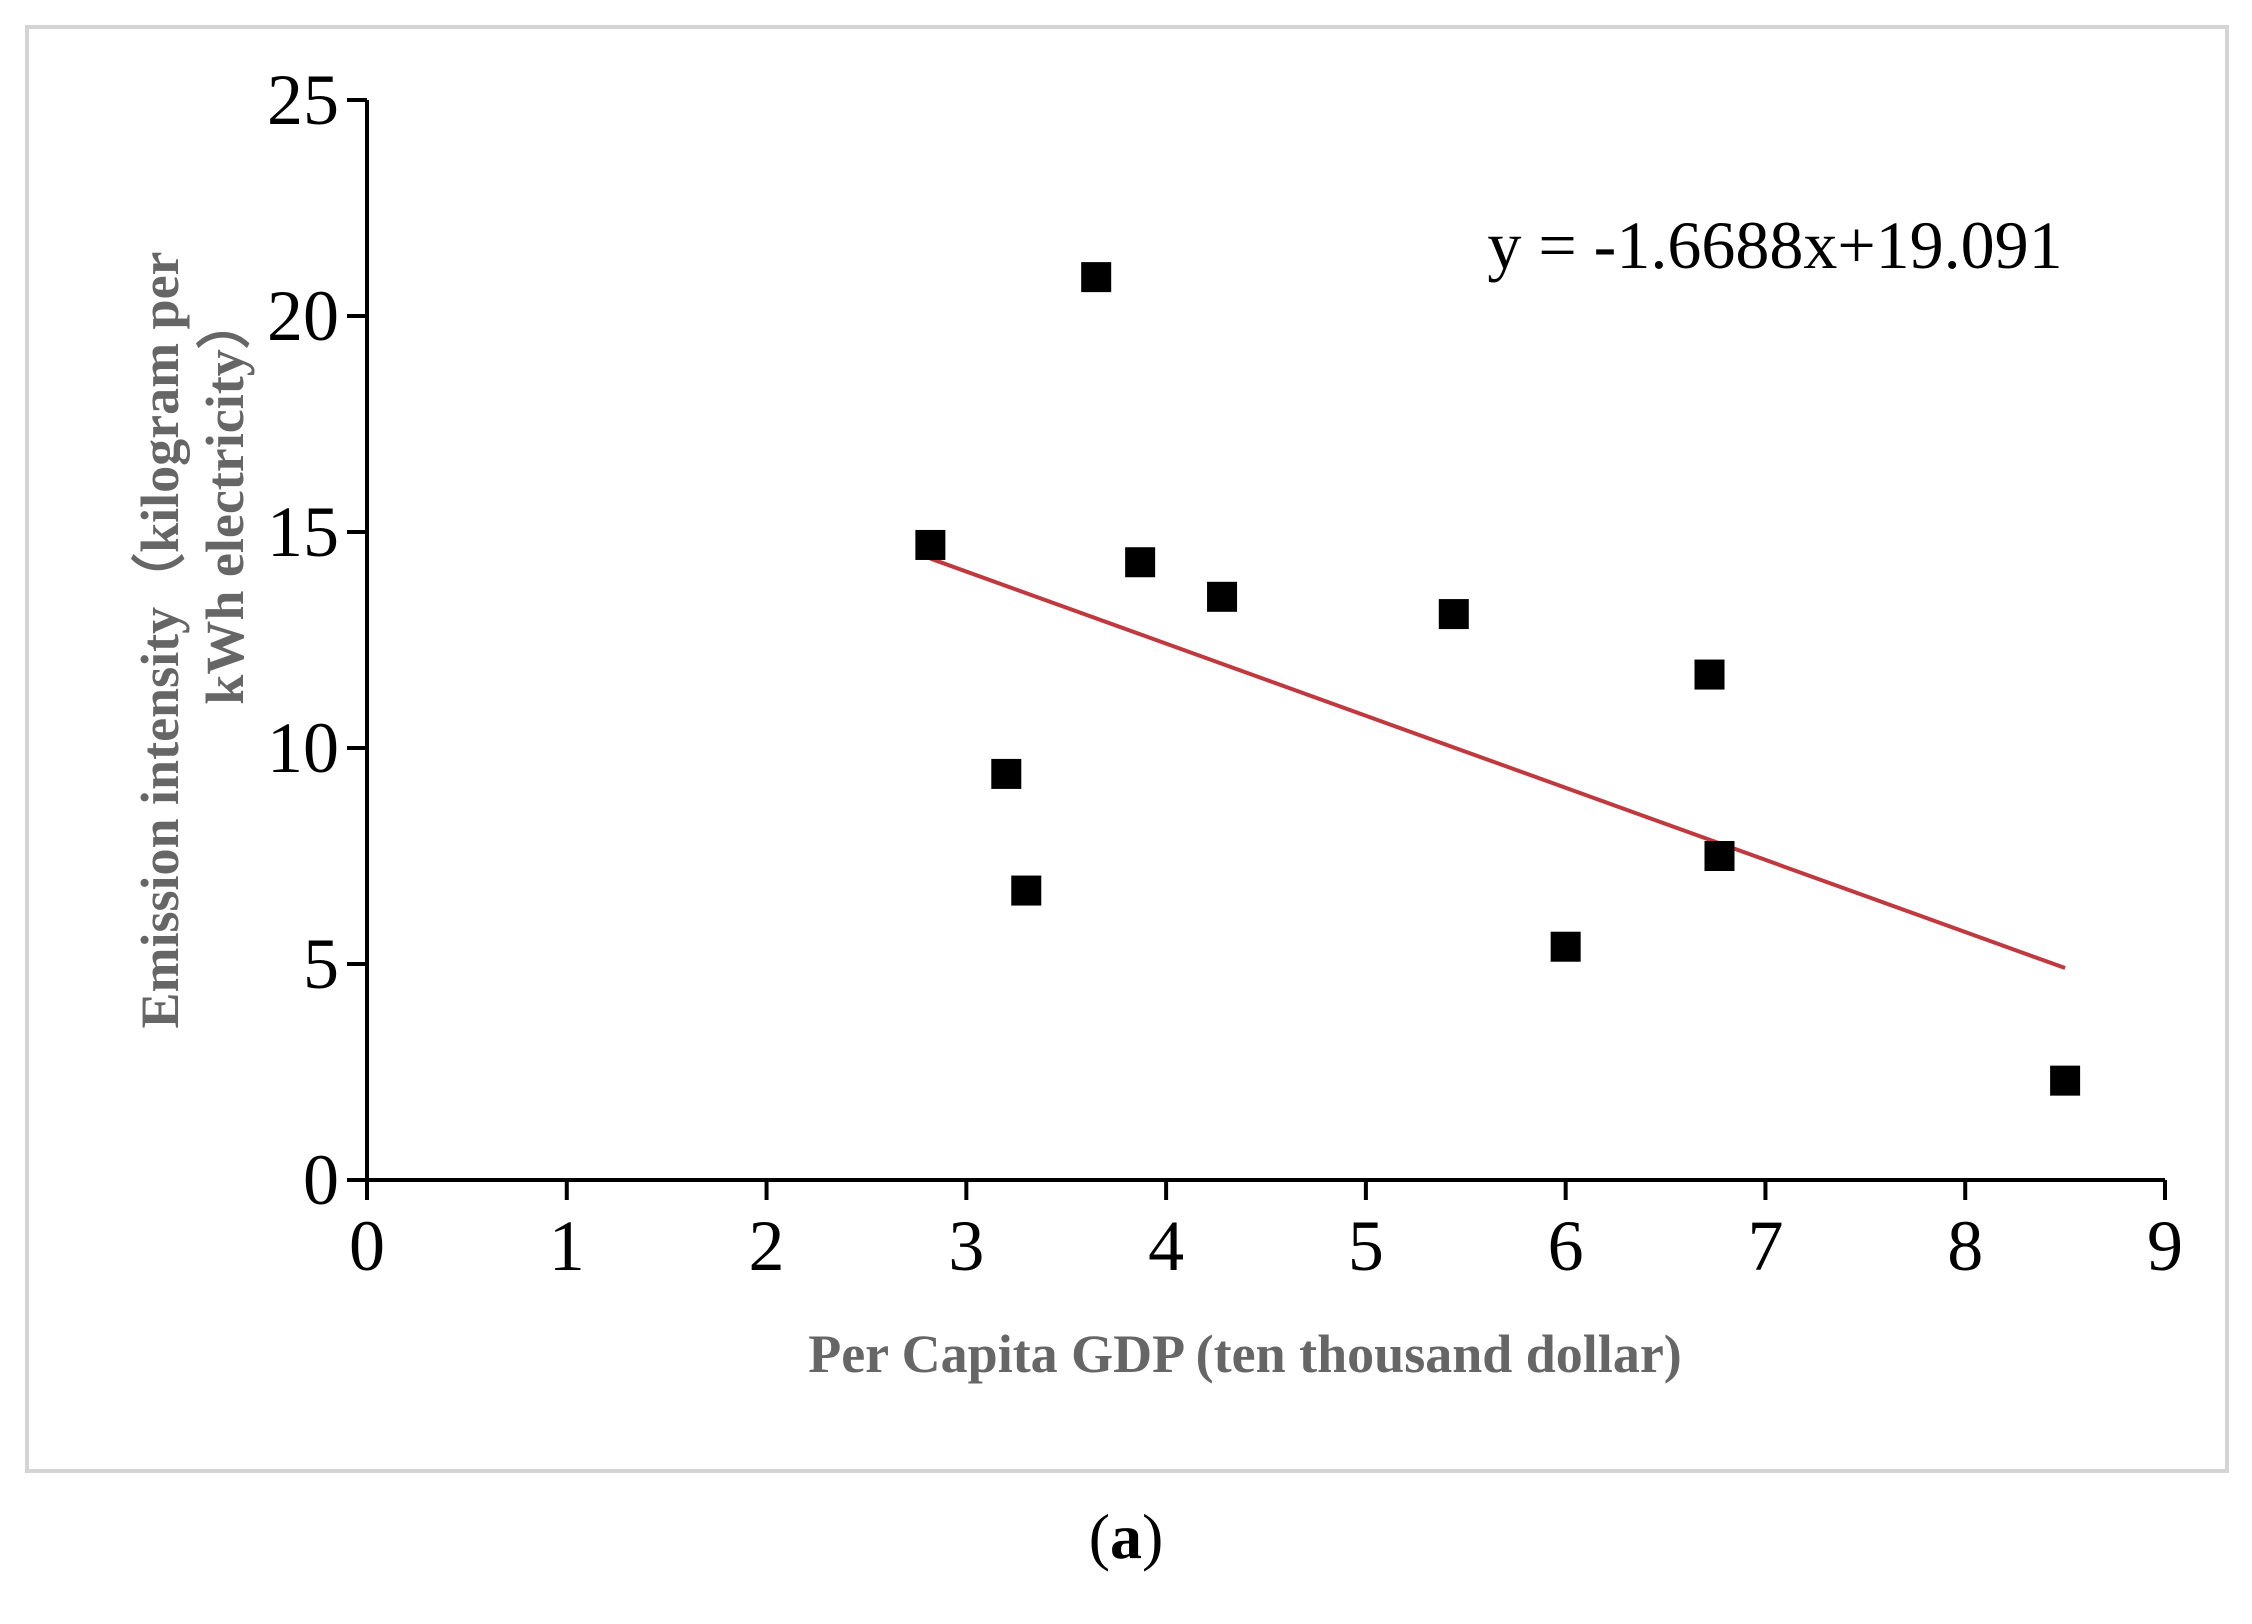 The height and width of the screenshot is (1624, 2252). What do you see at coordinates (303, 532) in the screenshot?
I see `y-tick-label: 15` at bounding box center [303, 532].